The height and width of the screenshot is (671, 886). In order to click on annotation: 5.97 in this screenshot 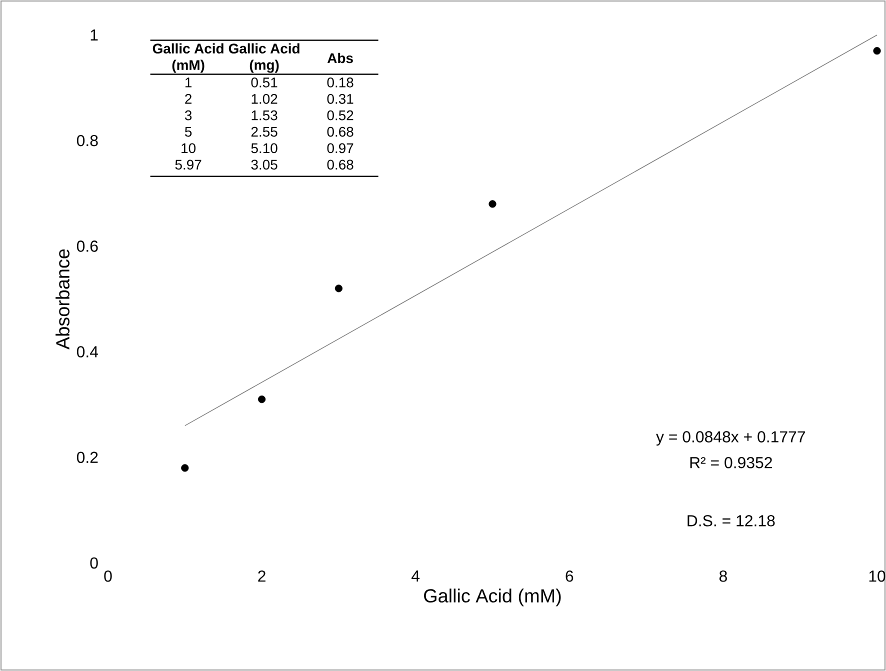, I will do `click(188, 165)`.